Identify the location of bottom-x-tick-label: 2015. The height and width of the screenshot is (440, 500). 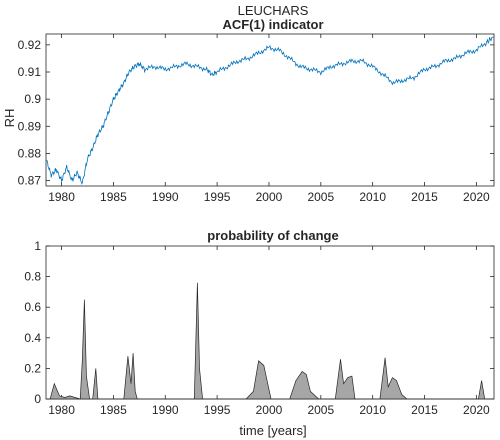
(424, 410).